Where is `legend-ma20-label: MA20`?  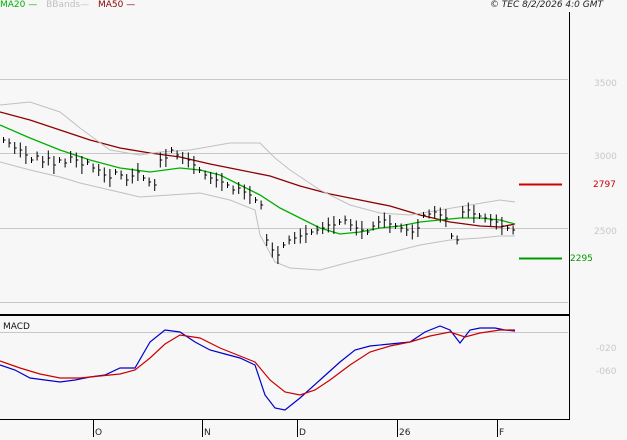
legend-ma20-label: MA20 is located at coordinates (13, 5).